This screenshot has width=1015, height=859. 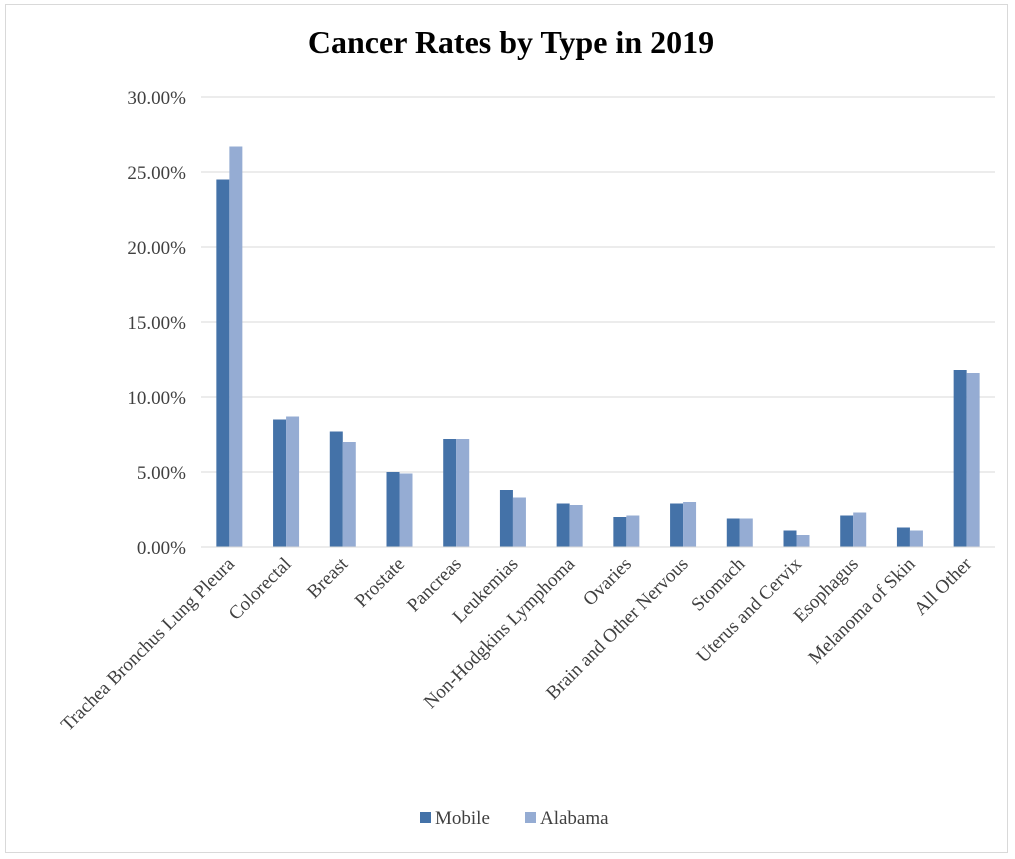 What do you see at coordinates (750, 610) in the screenshot?
I see `x-category-label: Uterus and Cervix` at bounding box center [750, 610].